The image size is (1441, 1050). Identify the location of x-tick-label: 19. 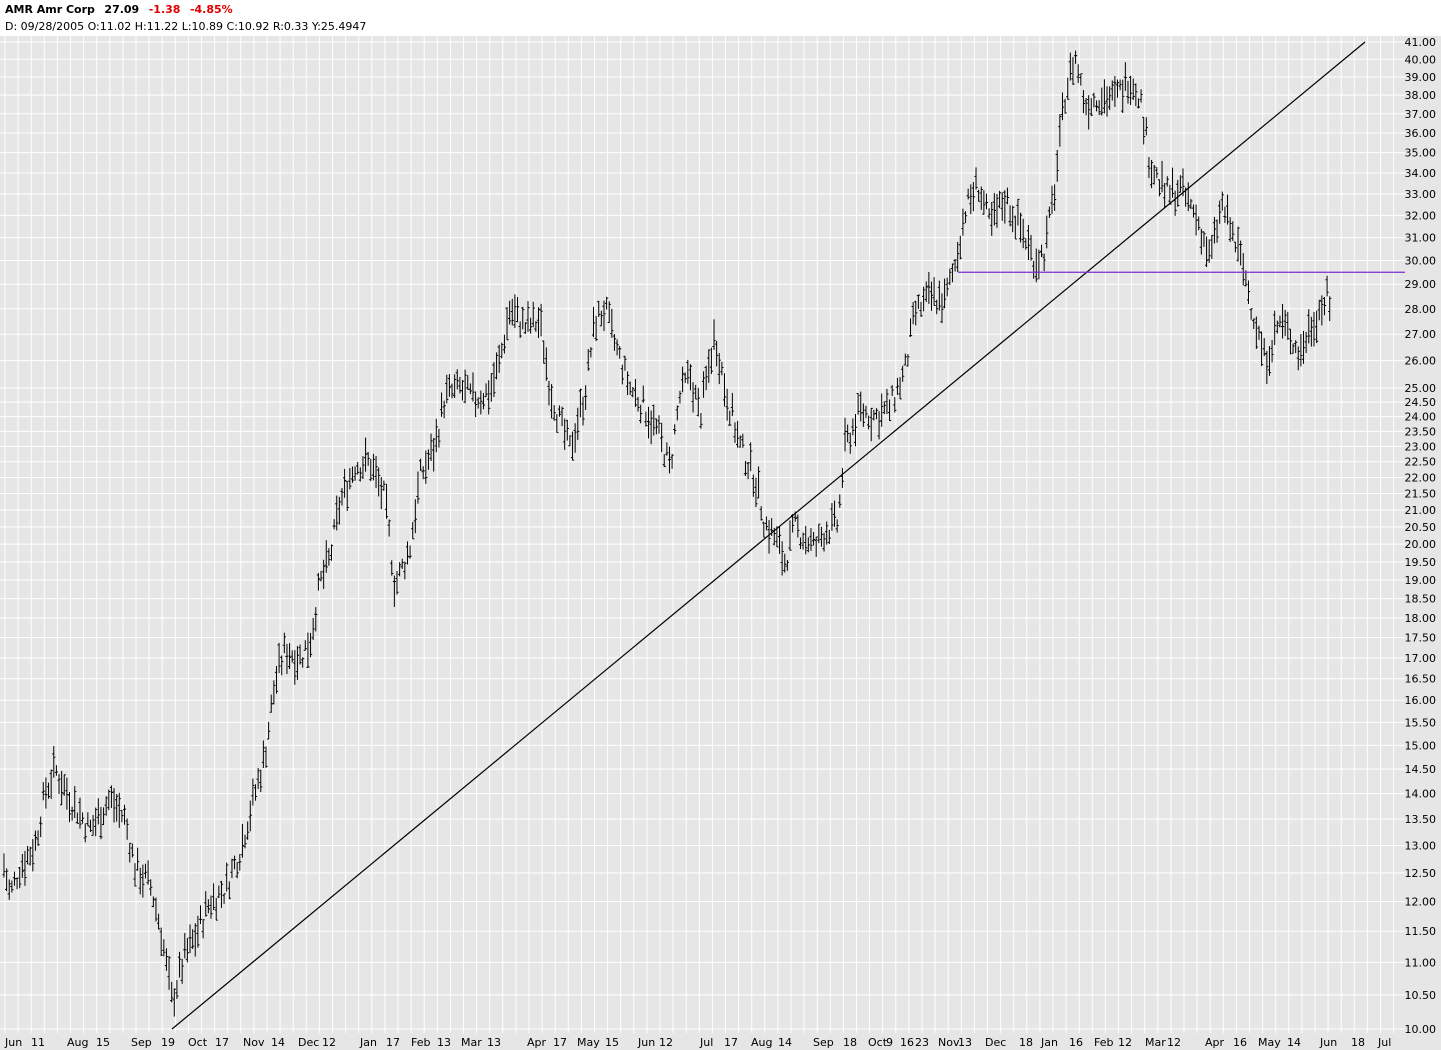
(168, 1042).